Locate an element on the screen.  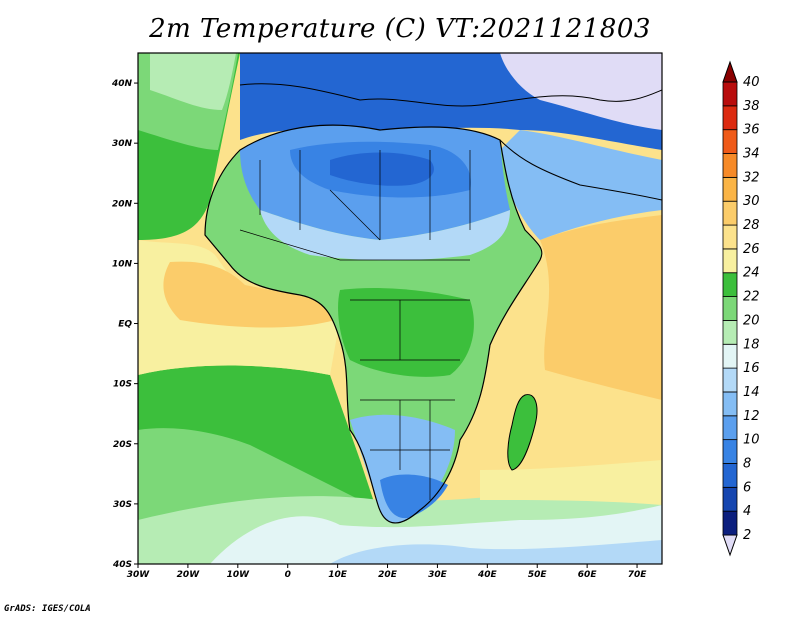
x-tick-label: 70E is located at coordinates (638, 575).